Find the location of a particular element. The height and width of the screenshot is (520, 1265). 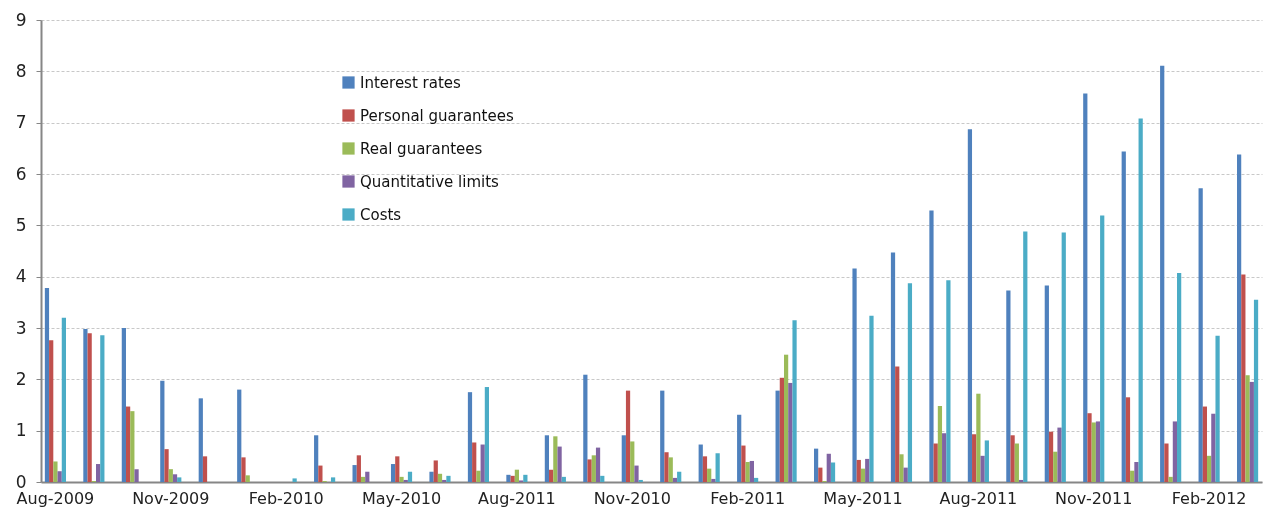

x-tick-label: Aug-2011 is located at coordinates (517, 498).